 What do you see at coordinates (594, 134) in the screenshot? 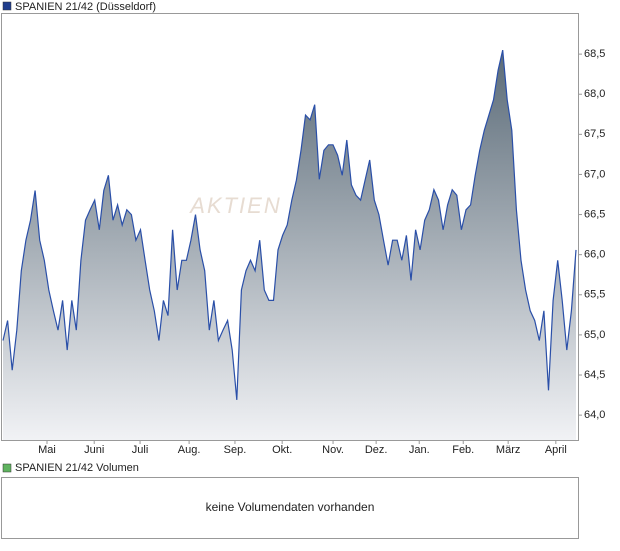
I see `y-tick-label: 67,5` at bounding box center [594, 134].